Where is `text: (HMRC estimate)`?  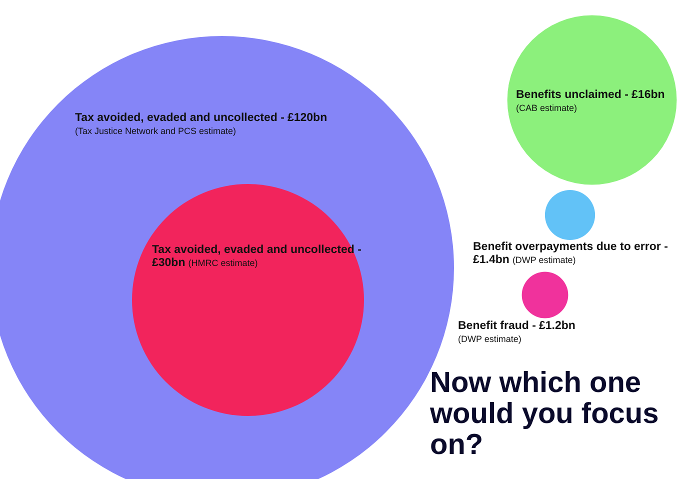 text: (HMRC estimate) is located at coordinates (223, 263).